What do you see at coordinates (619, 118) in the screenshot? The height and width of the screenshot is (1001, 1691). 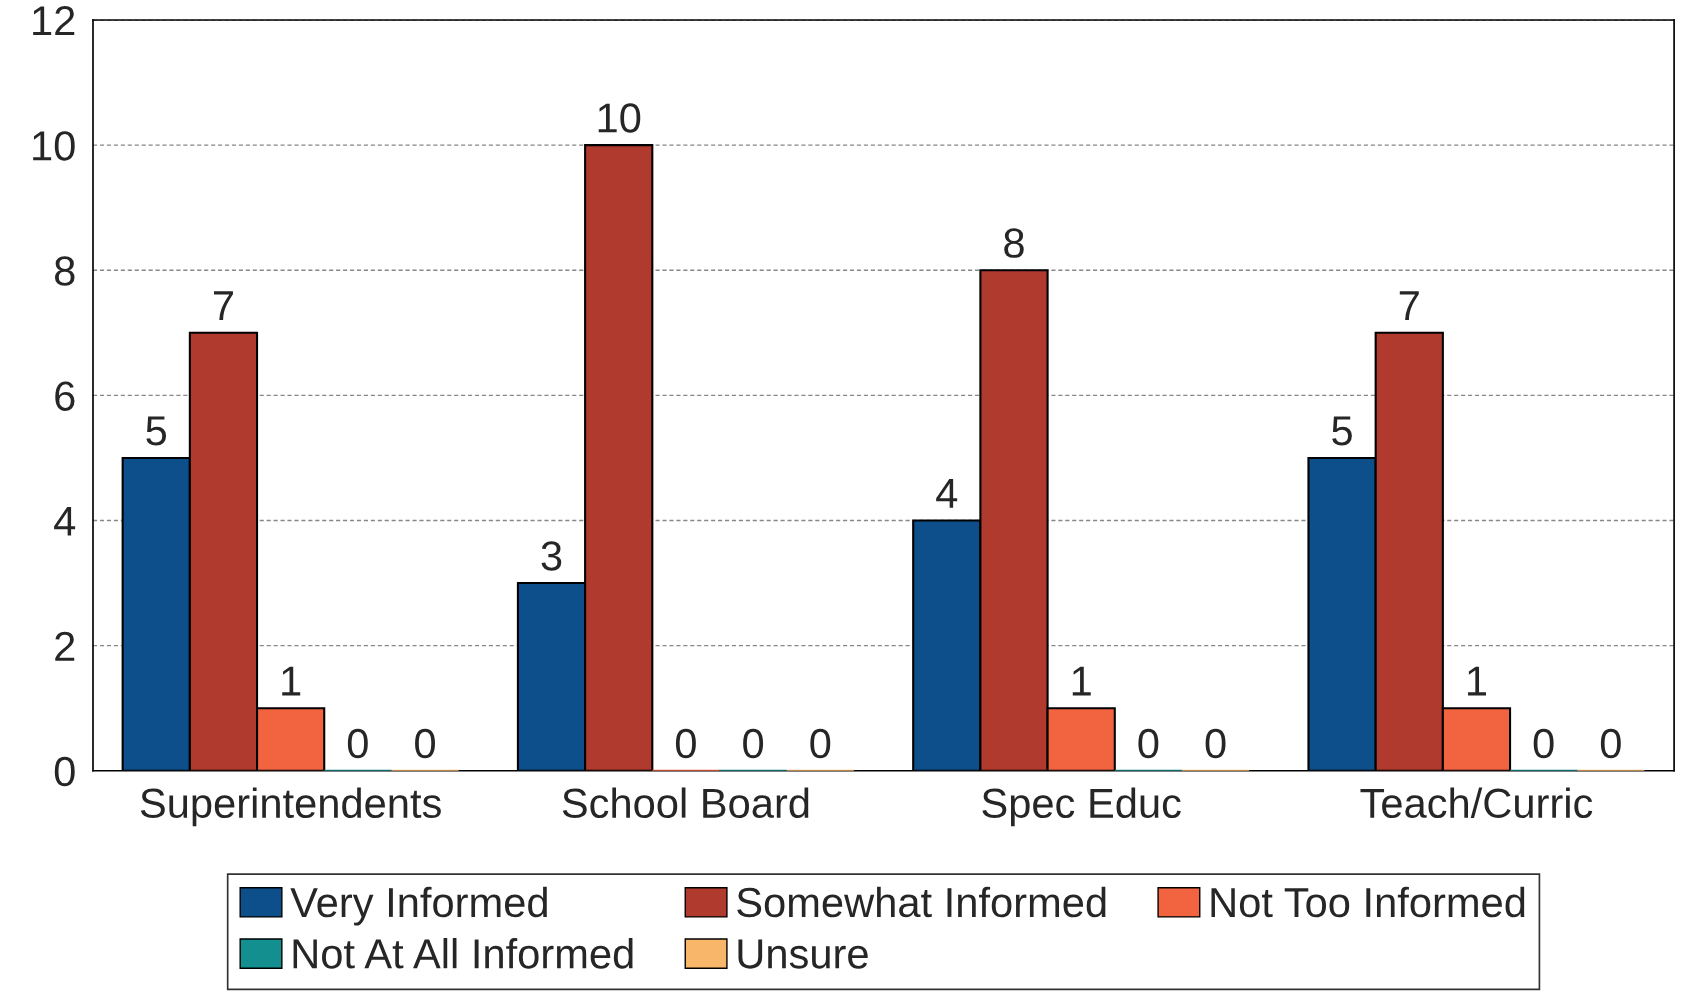 I see `data-label: 10` at bounding box center [619, 118].